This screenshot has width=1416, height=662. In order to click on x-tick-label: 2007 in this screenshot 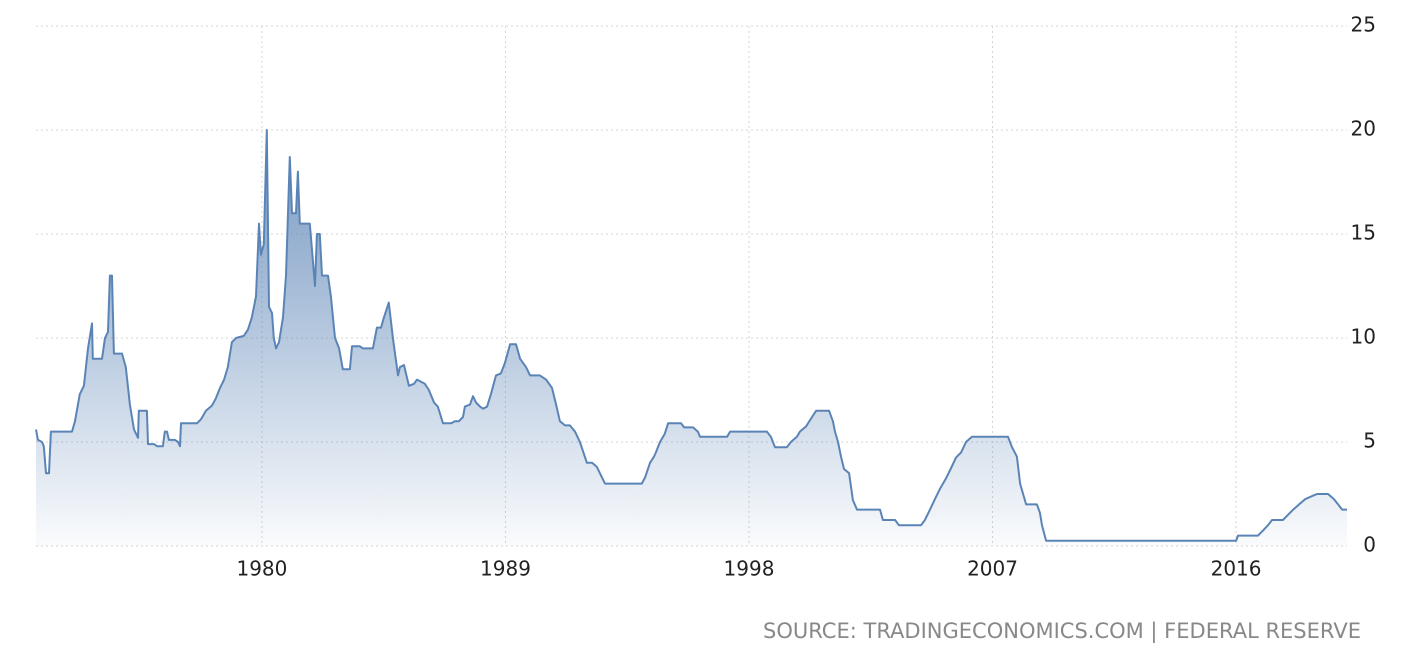, I will do `click(992, 569)`.